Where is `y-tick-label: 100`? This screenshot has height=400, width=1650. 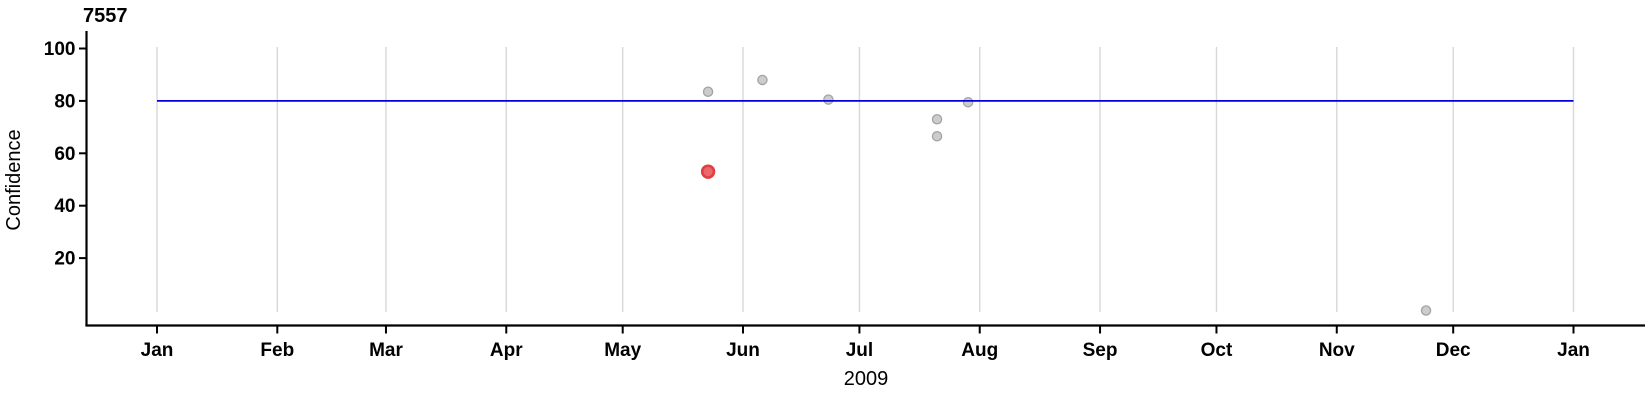 y-tick-label: 100 is located at coordinates (60, 49).